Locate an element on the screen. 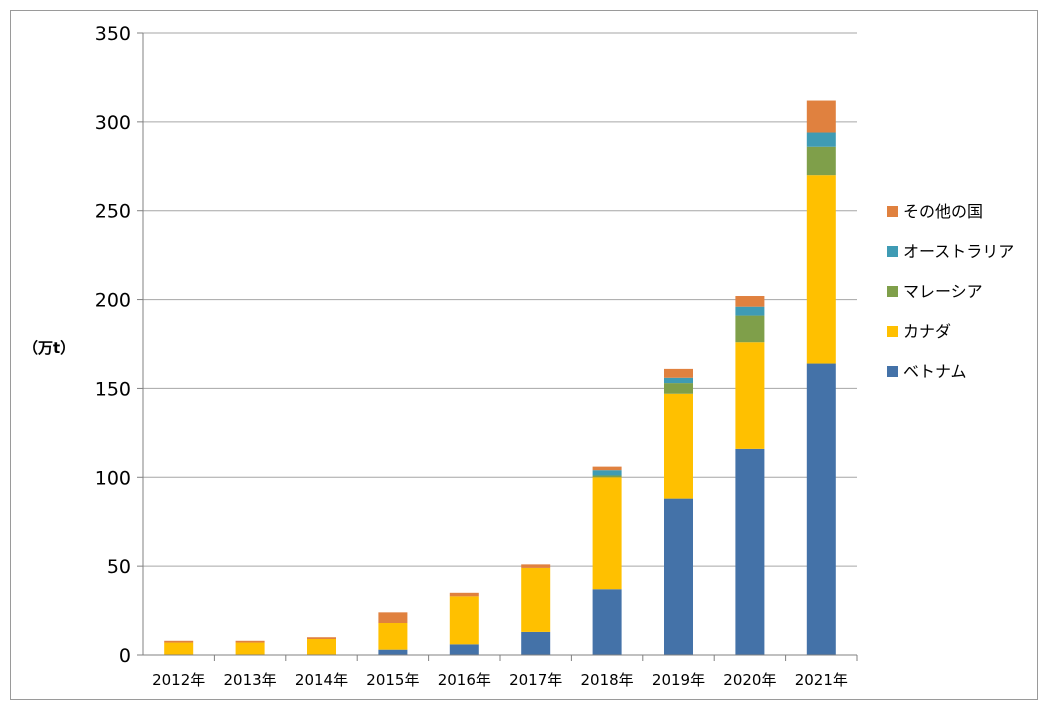 The image size is (1051, 707). x-tick-label: 2021年 is located at coordinates (821, 680).